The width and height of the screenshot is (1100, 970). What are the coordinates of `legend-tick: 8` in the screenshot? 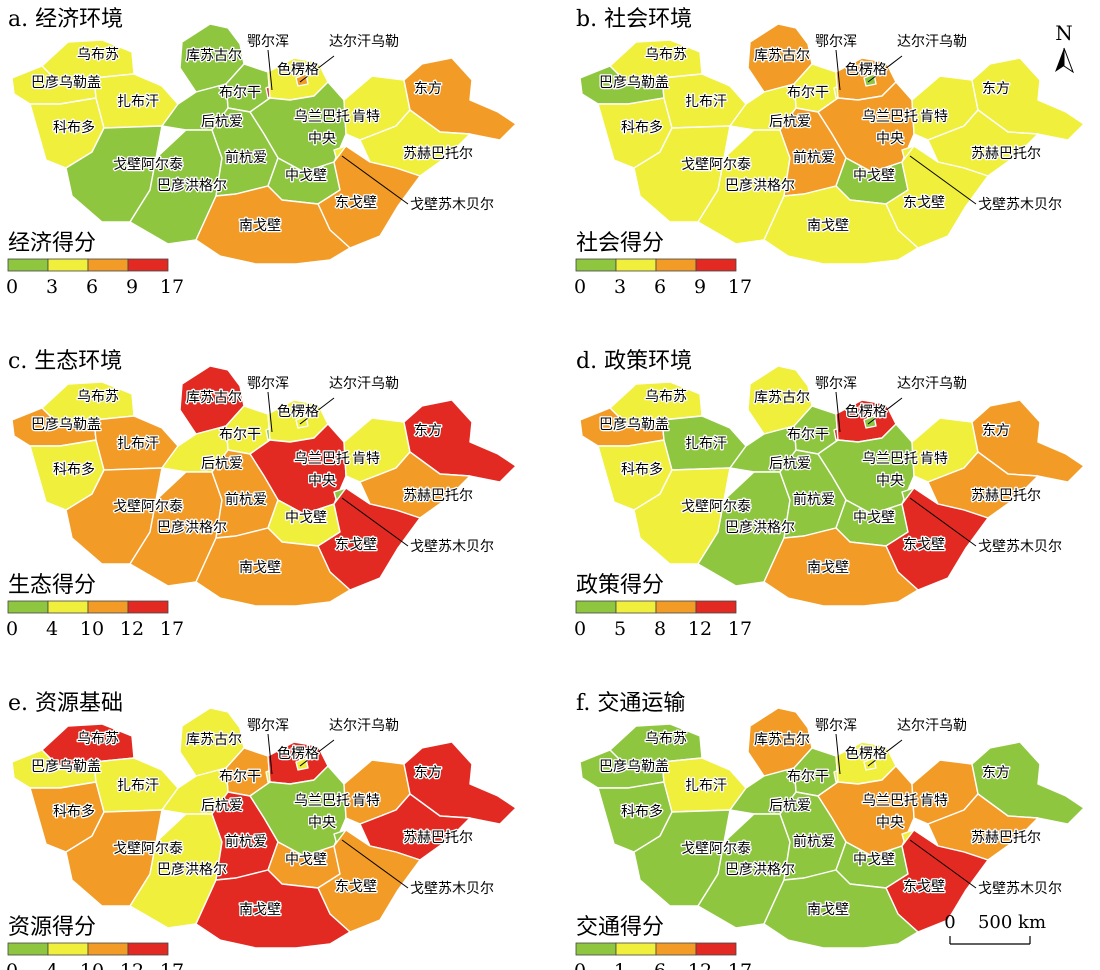 It's located at (660, 629).